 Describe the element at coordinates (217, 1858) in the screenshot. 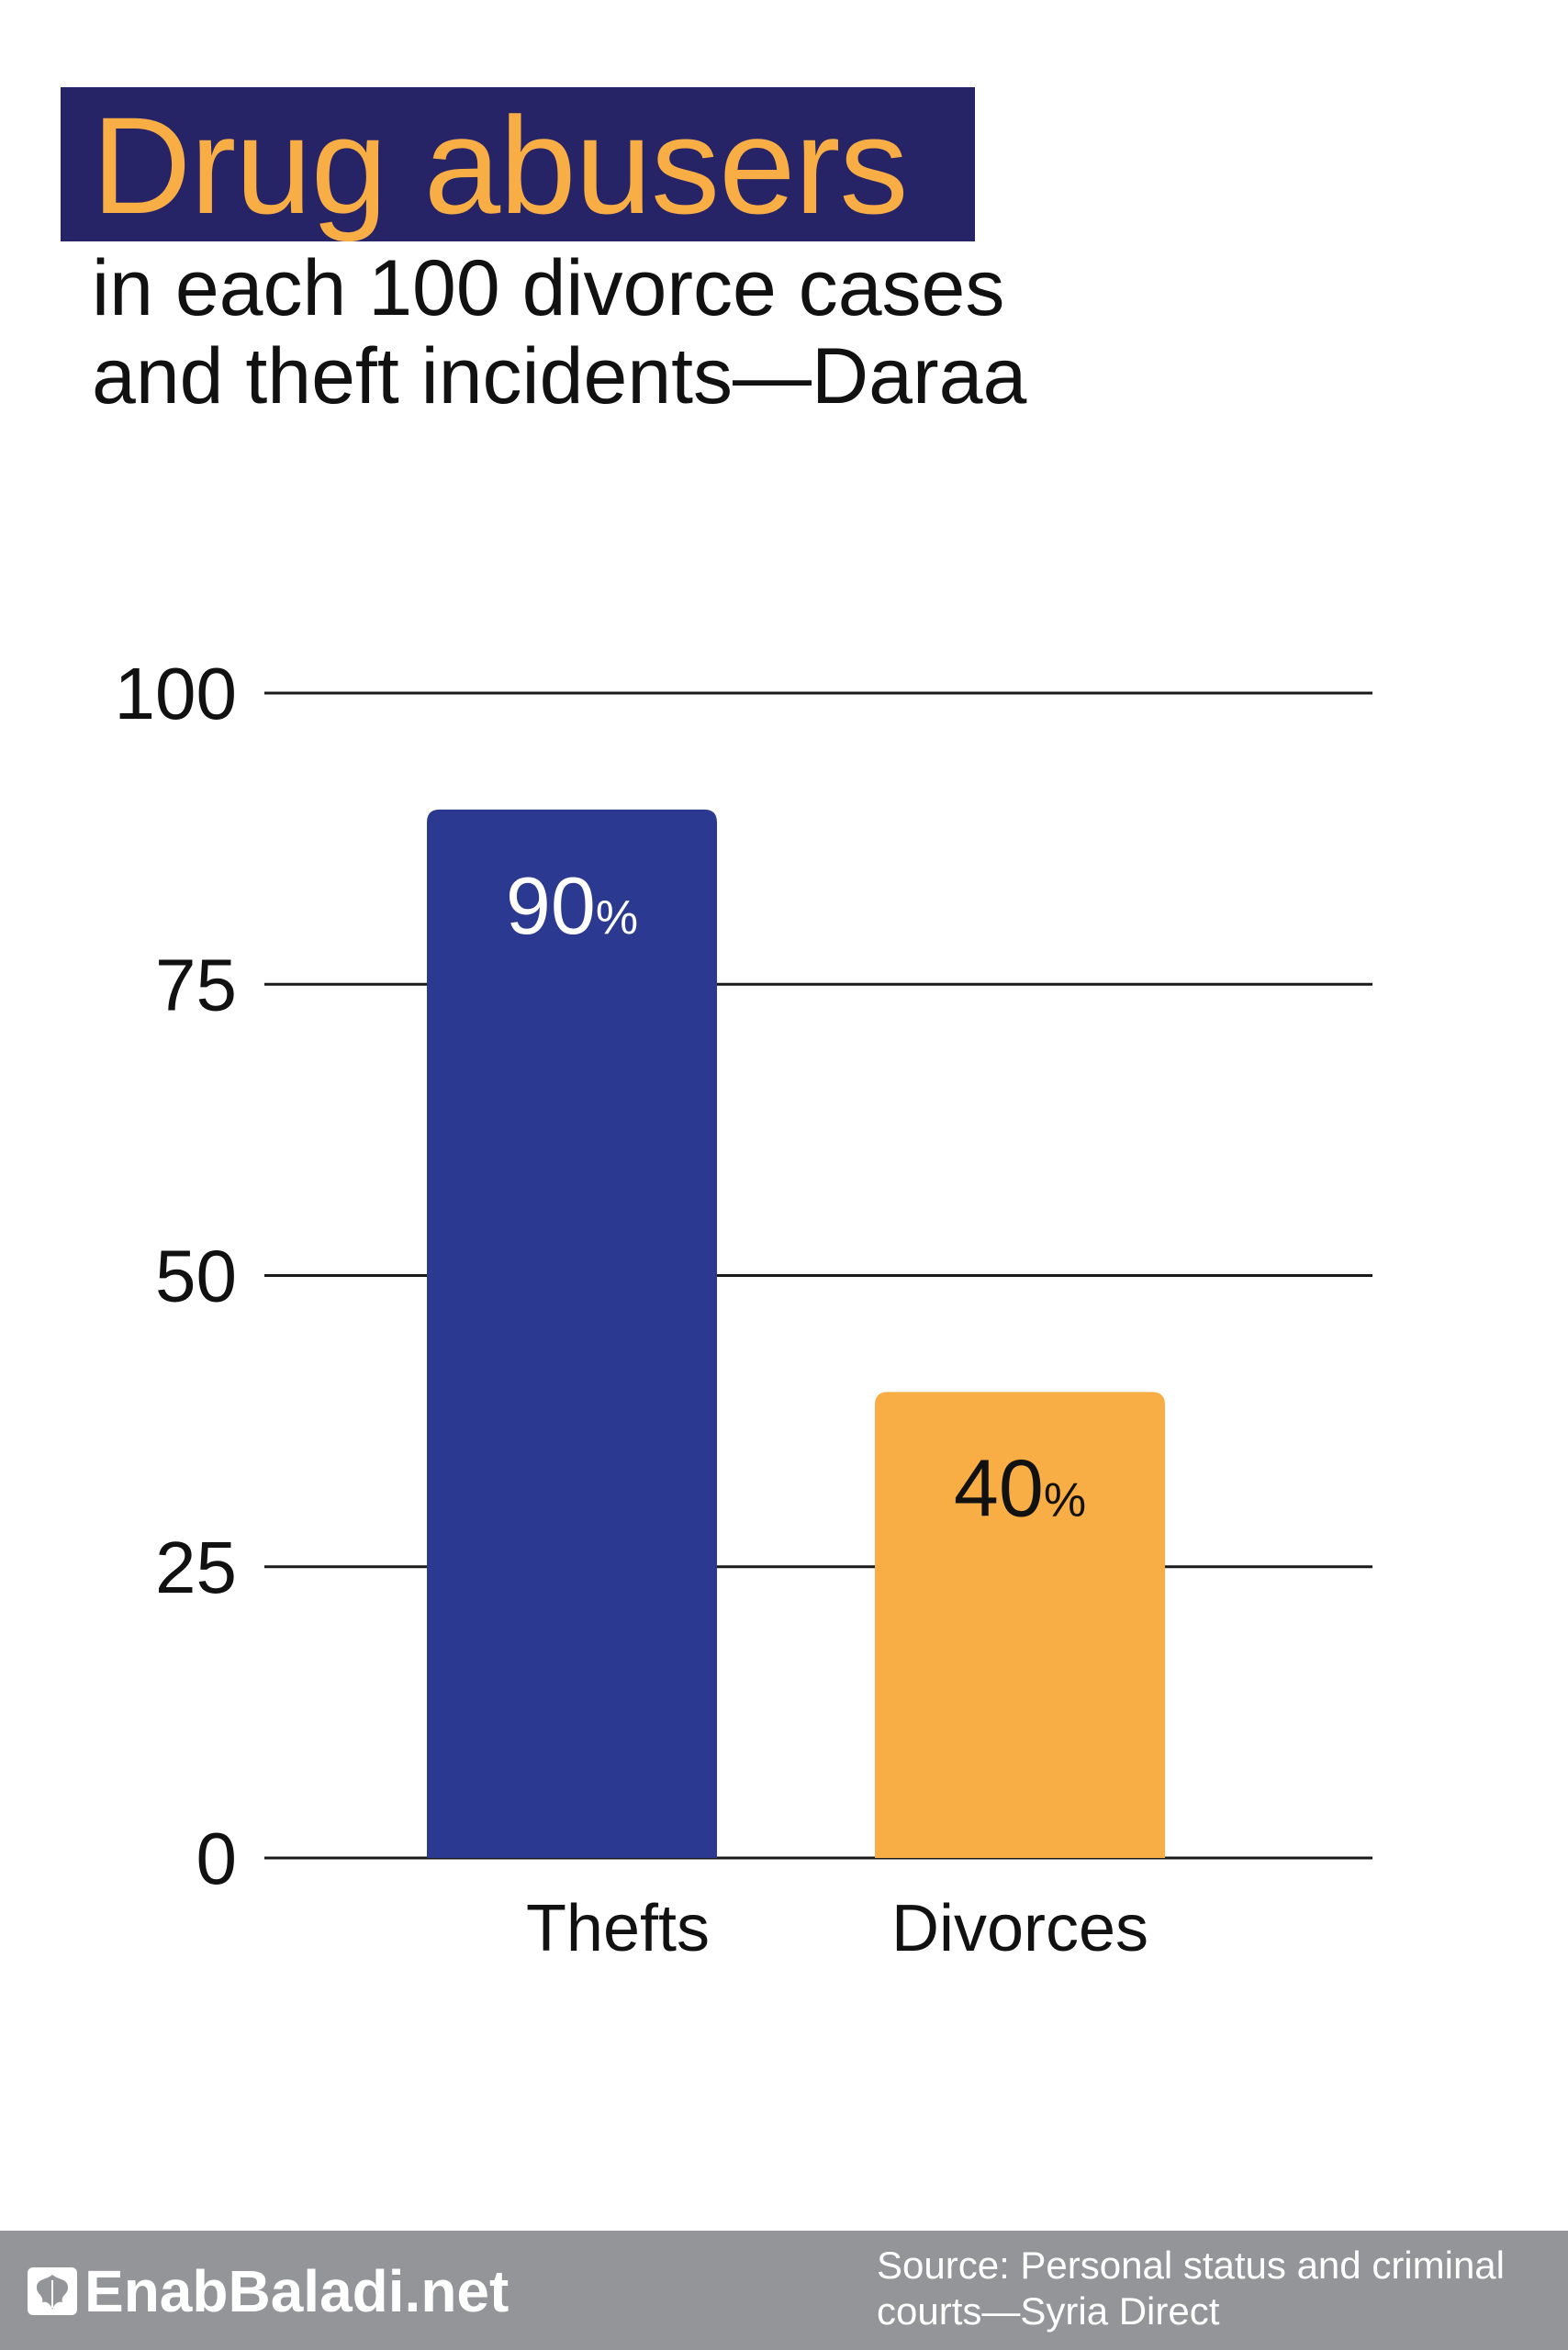

I see `y-tick-label-0: 0` at that location.